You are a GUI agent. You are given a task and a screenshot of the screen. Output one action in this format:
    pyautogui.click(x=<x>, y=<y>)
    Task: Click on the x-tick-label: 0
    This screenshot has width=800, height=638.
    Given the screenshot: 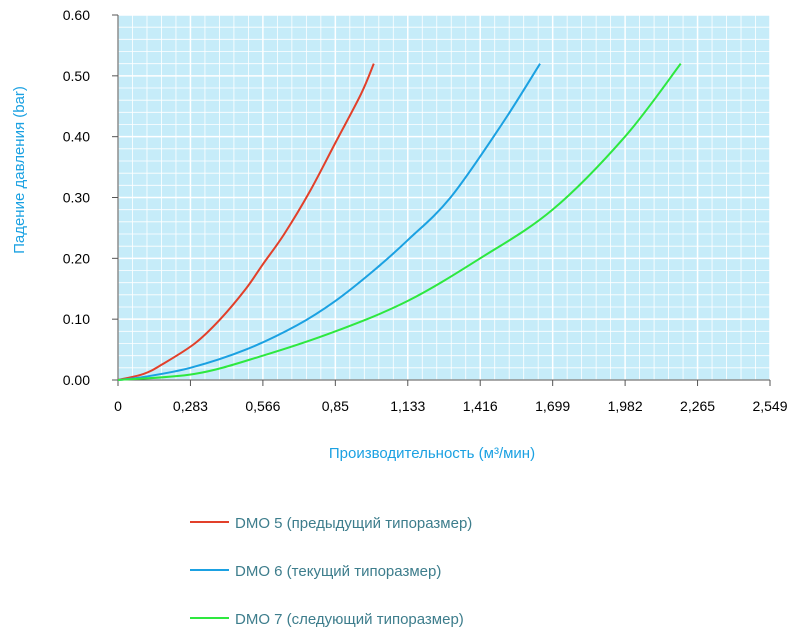 What is the action you would take?
    pyautogui.click(x=118, y=406)
    